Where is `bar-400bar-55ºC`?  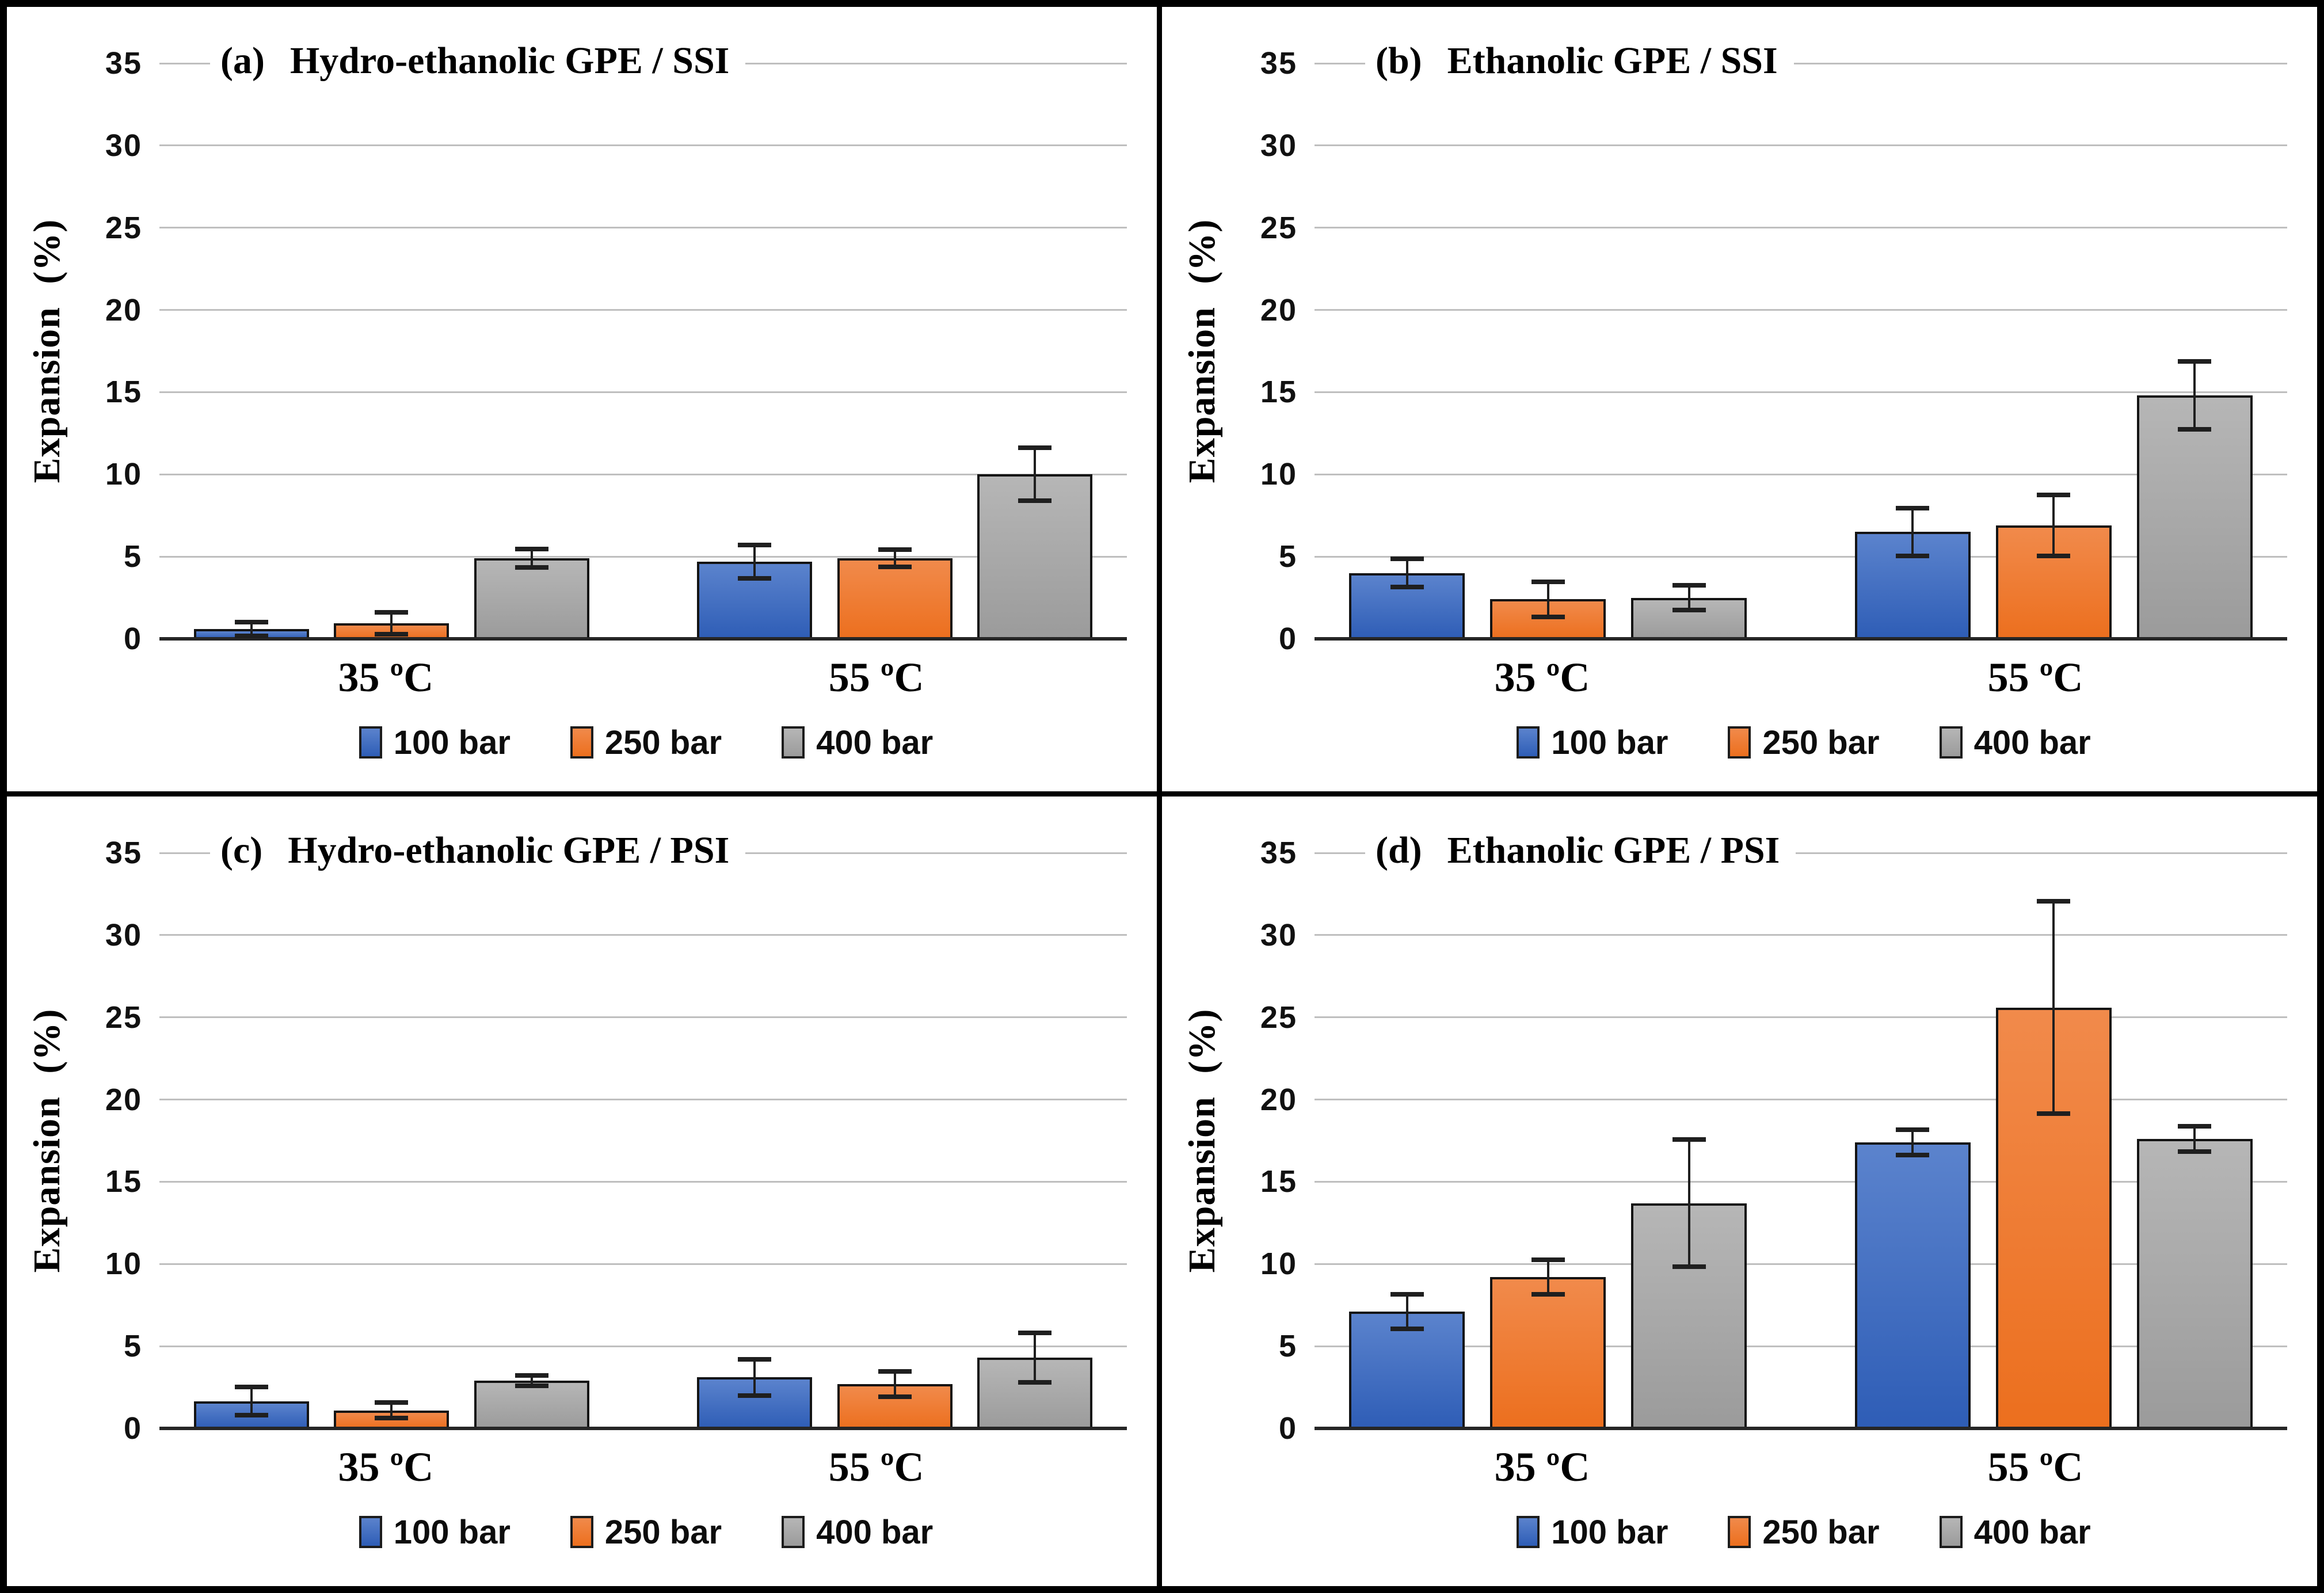
bar-400bar-55ºC is located at coordinates (1035, 556).